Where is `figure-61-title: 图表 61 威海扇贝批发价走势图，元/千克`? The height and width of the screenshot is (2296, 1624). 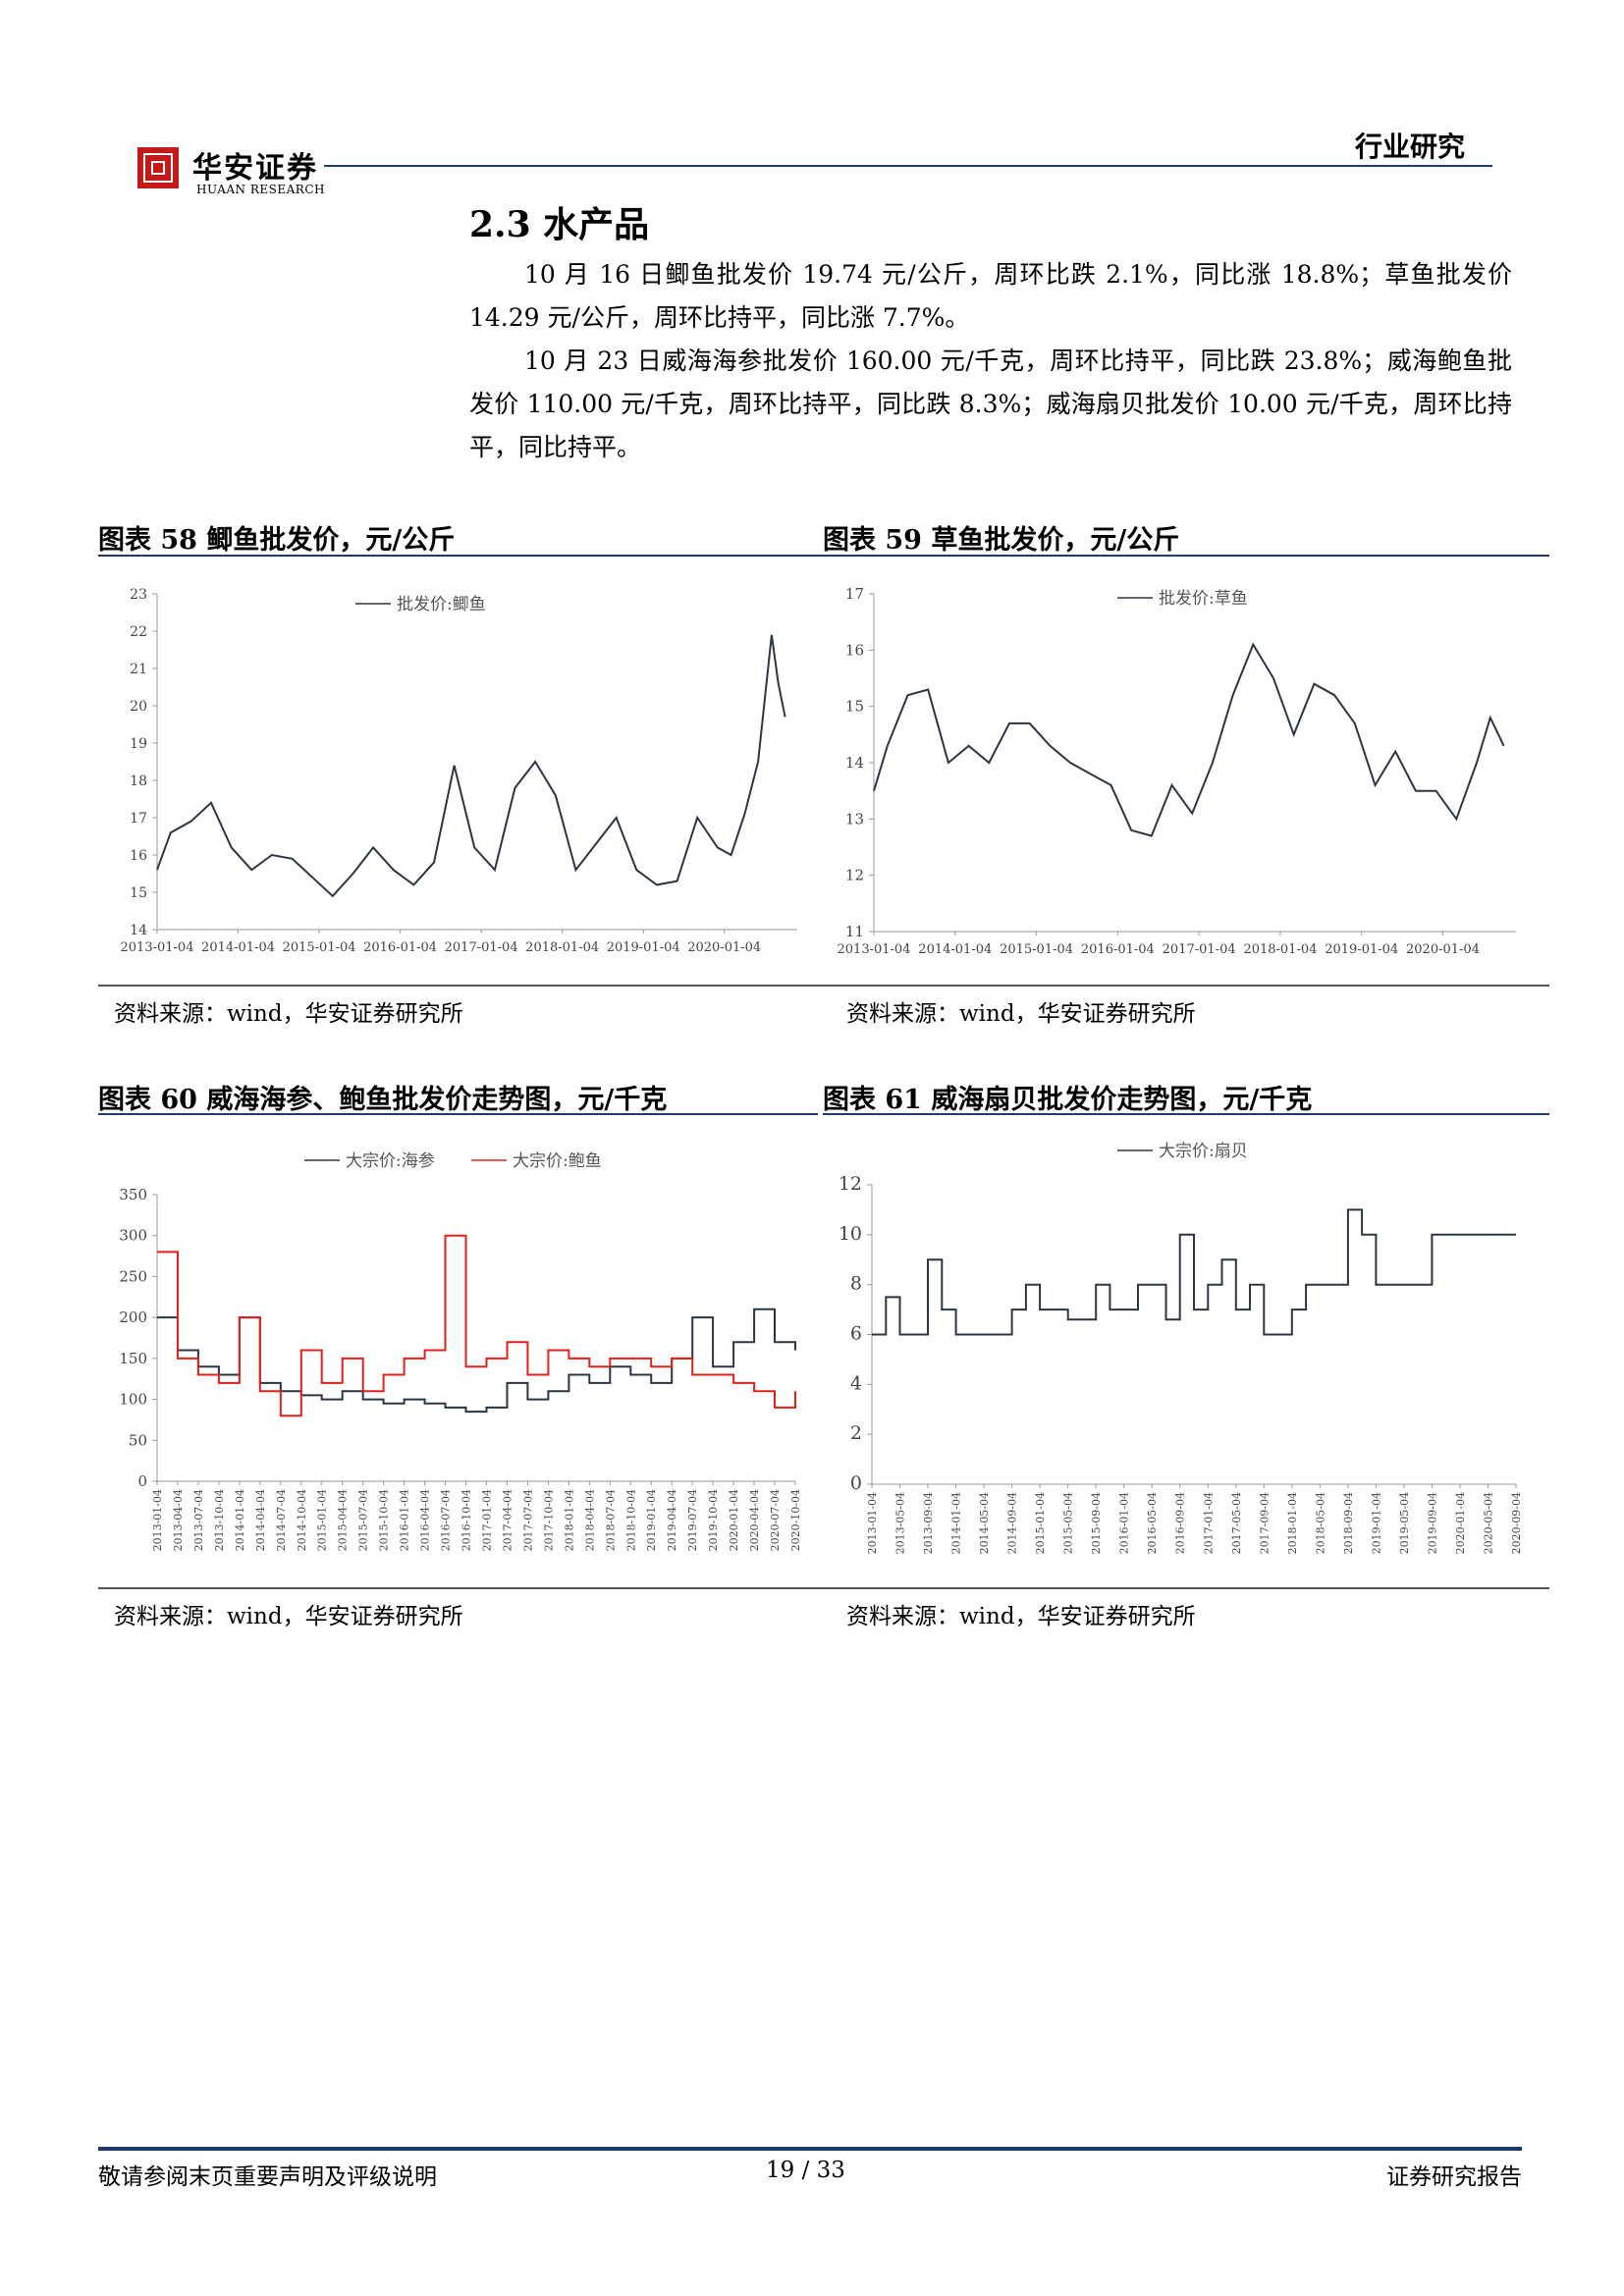
figure-61-title: 图表 61 威海扇贝批发价走势图，元/千克 is located at coordinates (1068, 1100).